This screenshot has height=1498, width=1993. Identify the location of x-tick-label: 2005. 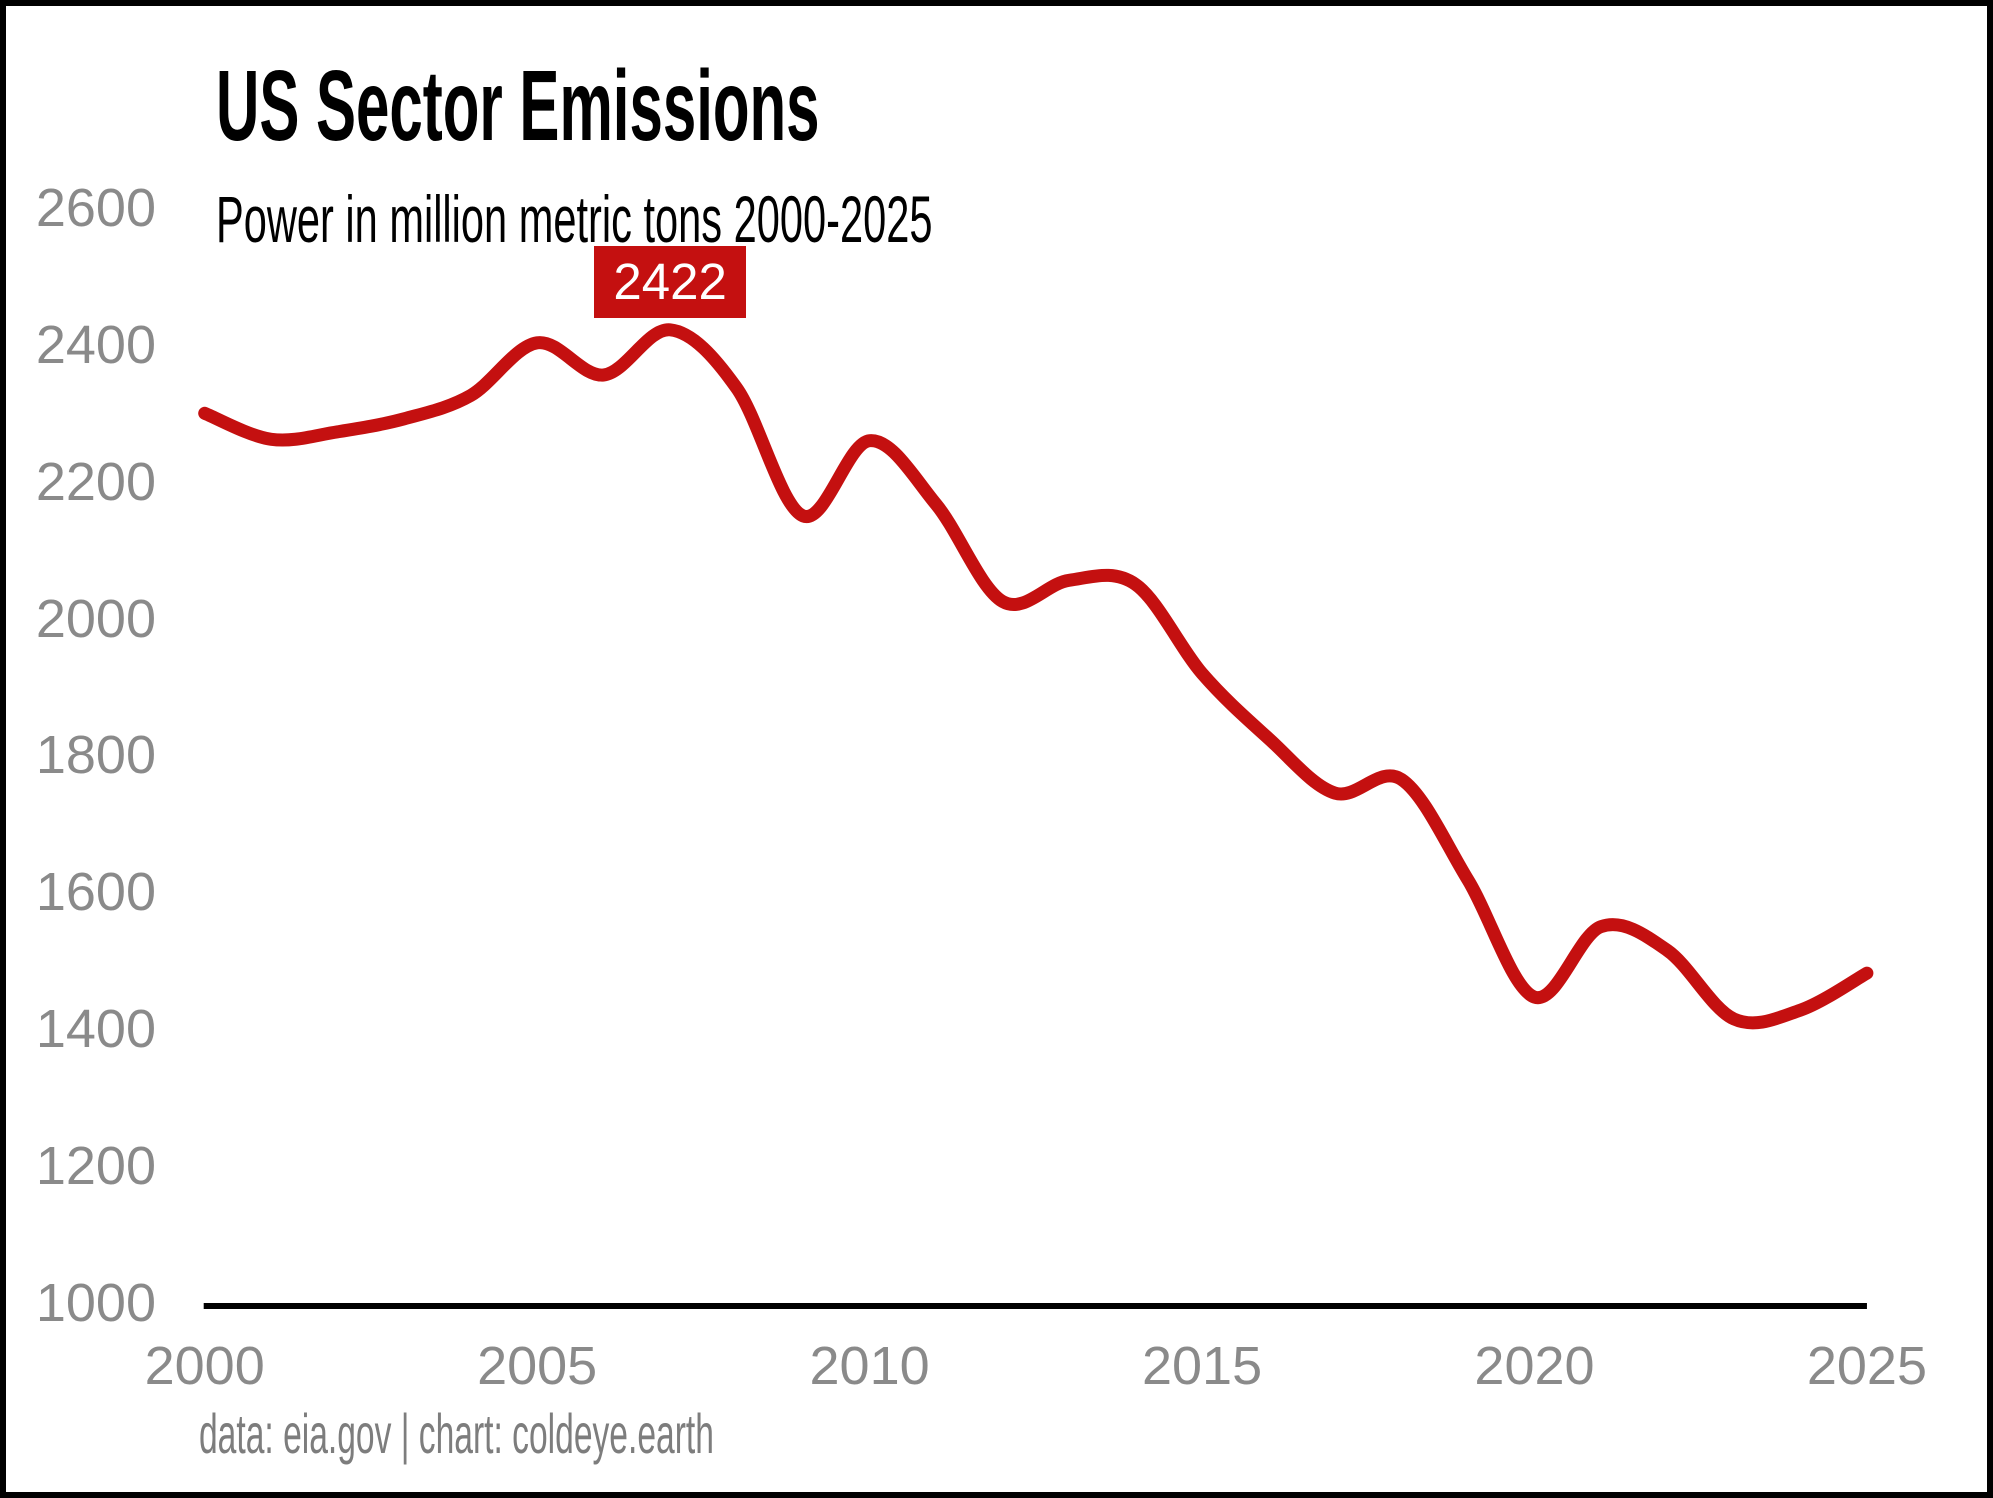
(537, 1366).